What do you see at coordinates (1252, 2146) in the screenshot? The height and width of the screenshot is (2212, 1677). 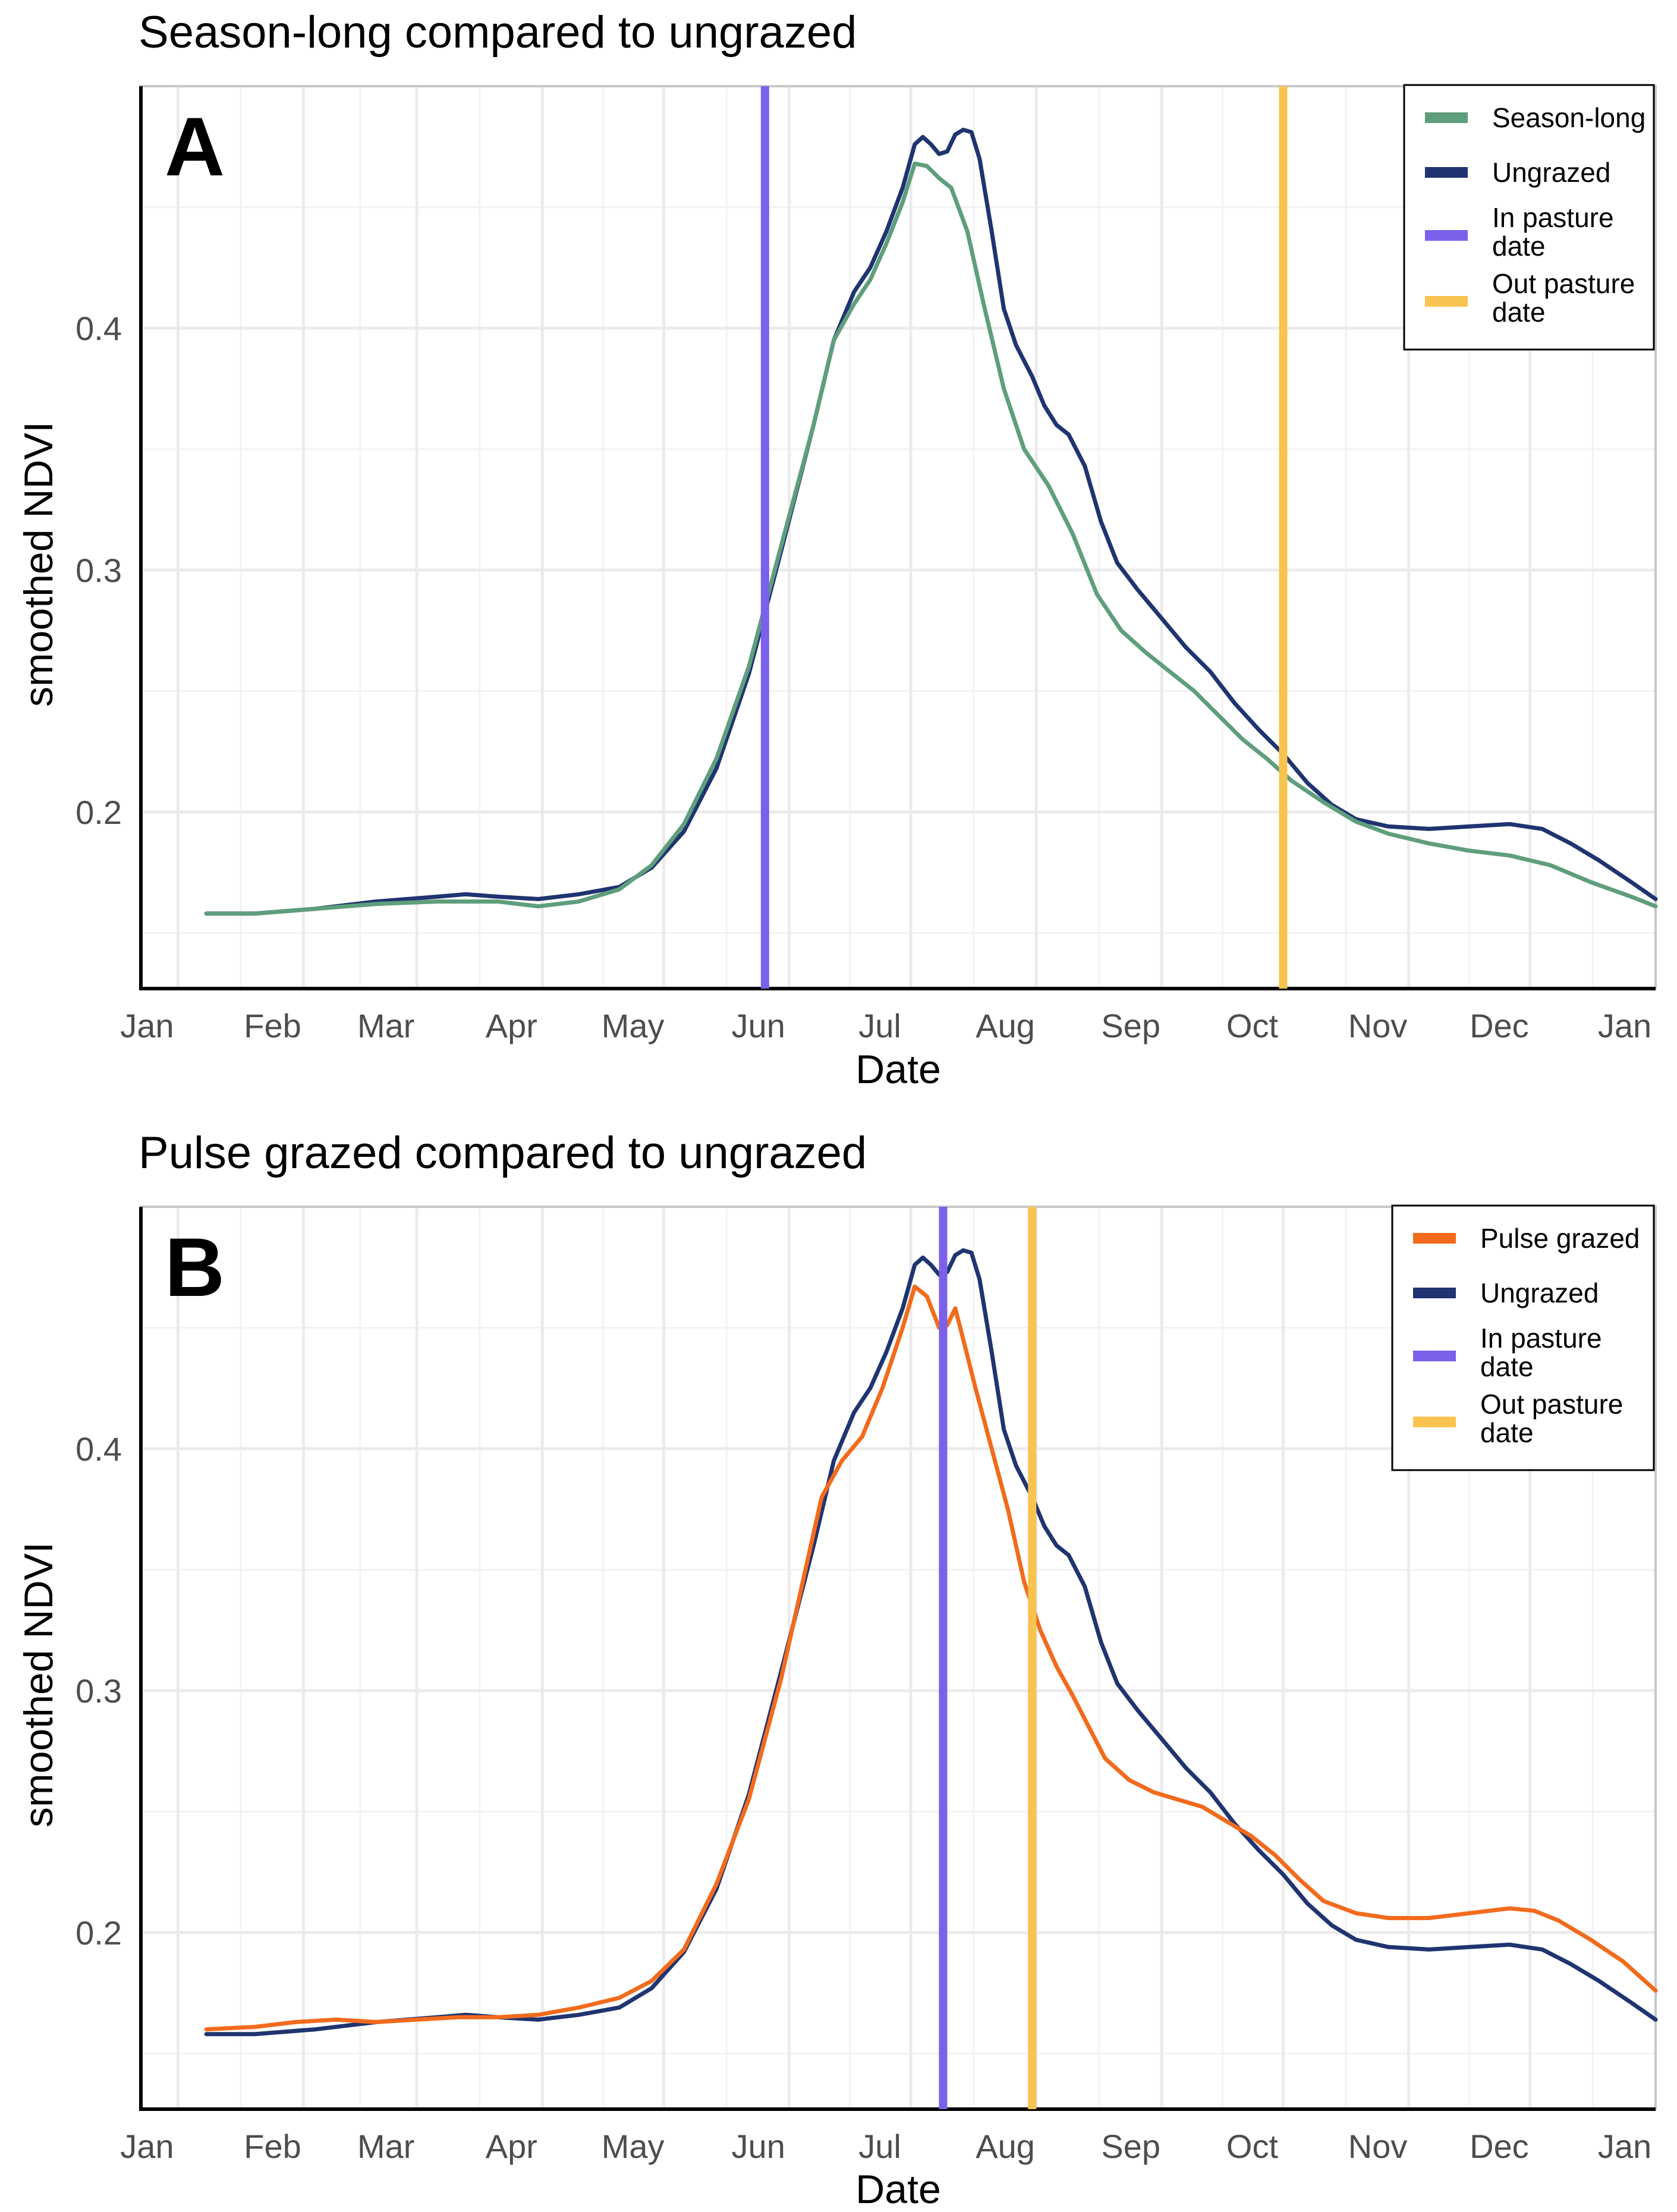 I see `panel-b-x-tick-label: Oct` at bounding box center [1252, 2146].